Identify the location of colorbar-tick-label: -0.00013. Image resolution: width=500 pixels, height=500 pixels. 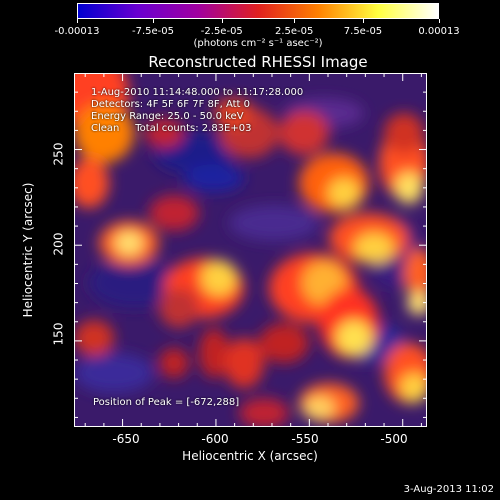
(77, 31).